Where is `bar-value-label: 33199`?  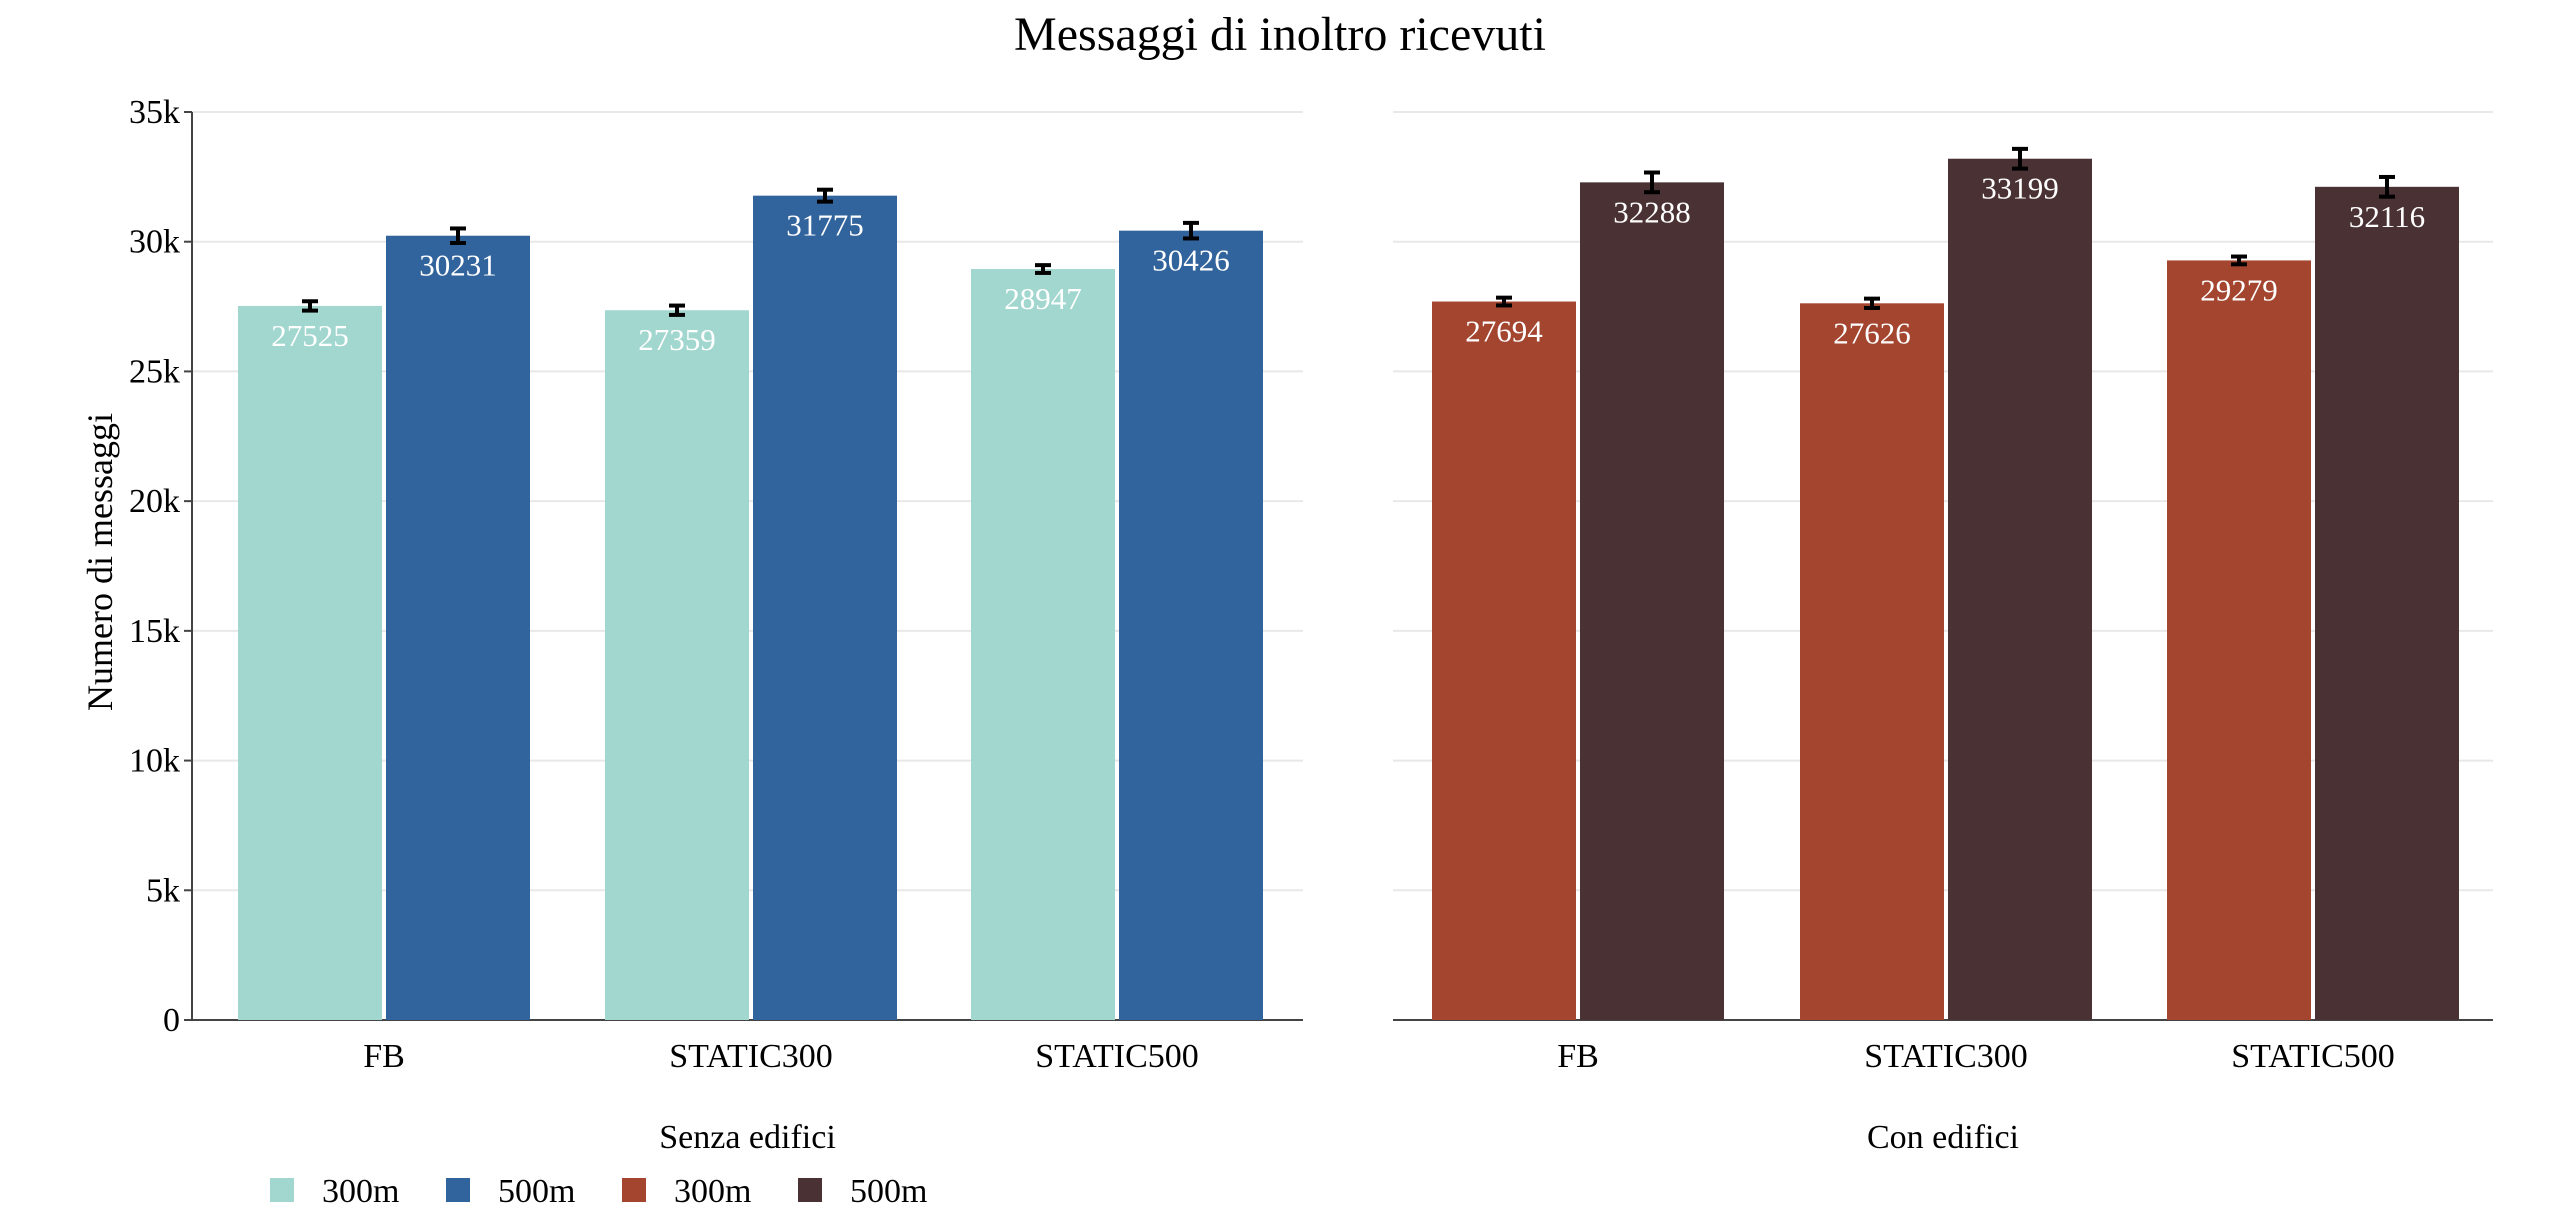 bar-value-label: 33199 is located at coordinates (2020, 188).